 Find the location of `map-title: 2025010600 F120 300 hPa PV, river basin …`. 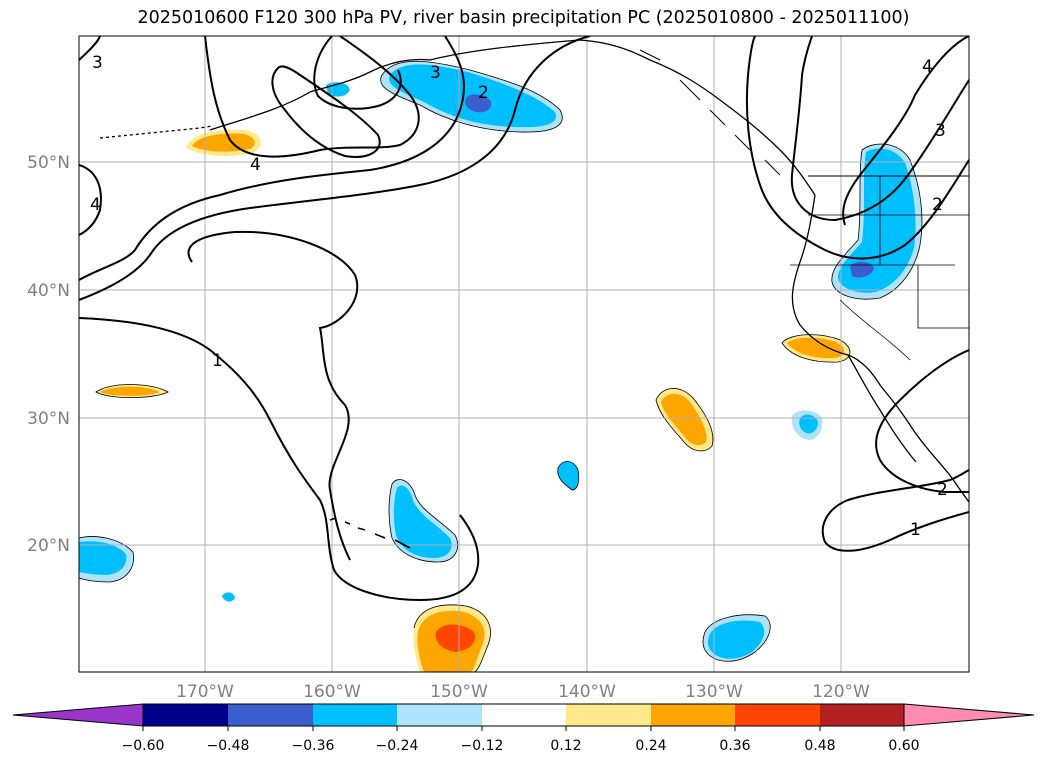

map-title: 2025010600 F120 300 hPa PV, river basin … is located at coordinates (523, 18).